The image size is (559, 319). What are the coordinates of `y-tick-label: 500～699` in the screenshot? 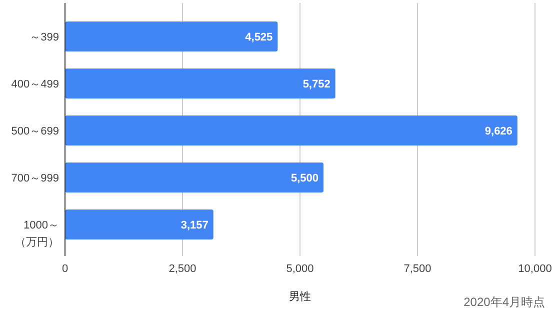 It's located at (35, 132).